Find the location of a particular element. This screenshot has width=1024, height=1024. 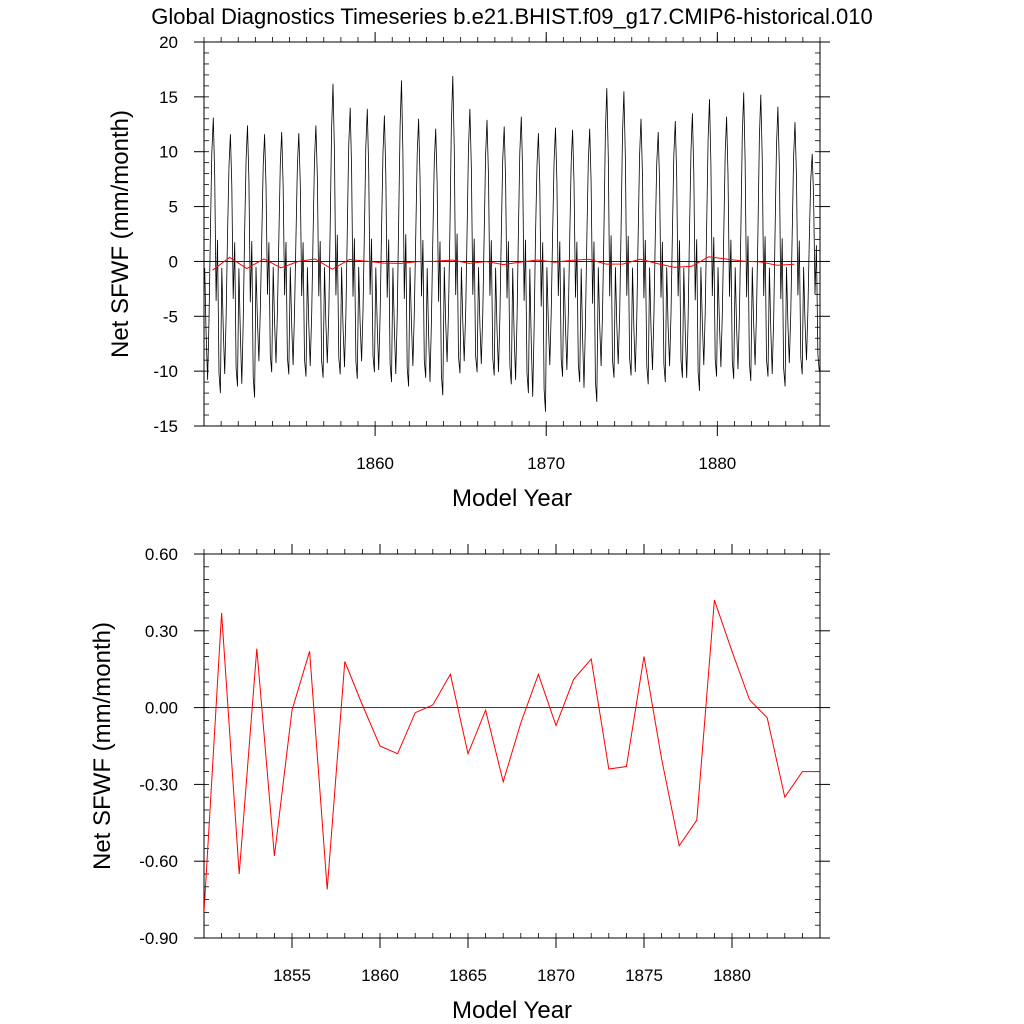

y-tick-label: 5 is located at coordinates (173, 207).